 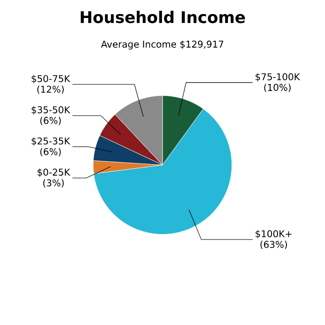 What do you see at coordinates (50, 90) in the screenshot?
I see `data-label: (12%)` at bounding box center [50, 90].